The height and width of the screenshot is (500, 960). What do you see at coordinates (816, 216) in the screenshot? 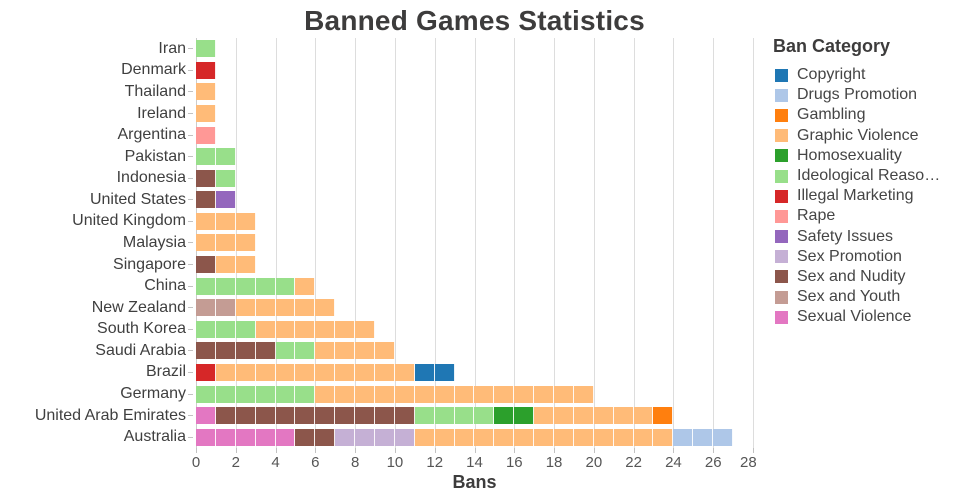
I see `legend-label: Rape` at bounding box center [816, 216].